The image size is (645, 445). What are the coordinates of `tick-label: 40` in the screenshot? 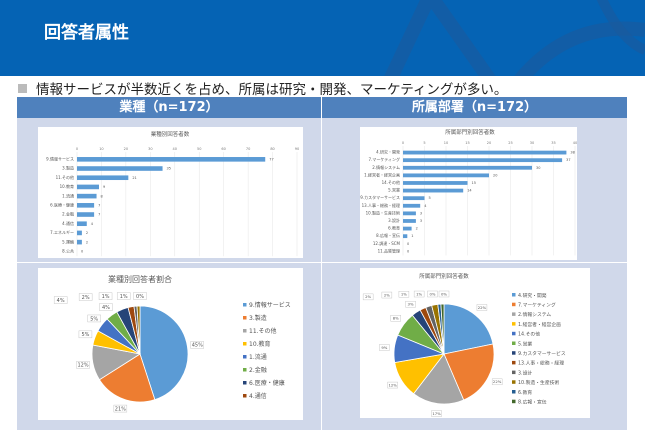 It's located at (575, 143).